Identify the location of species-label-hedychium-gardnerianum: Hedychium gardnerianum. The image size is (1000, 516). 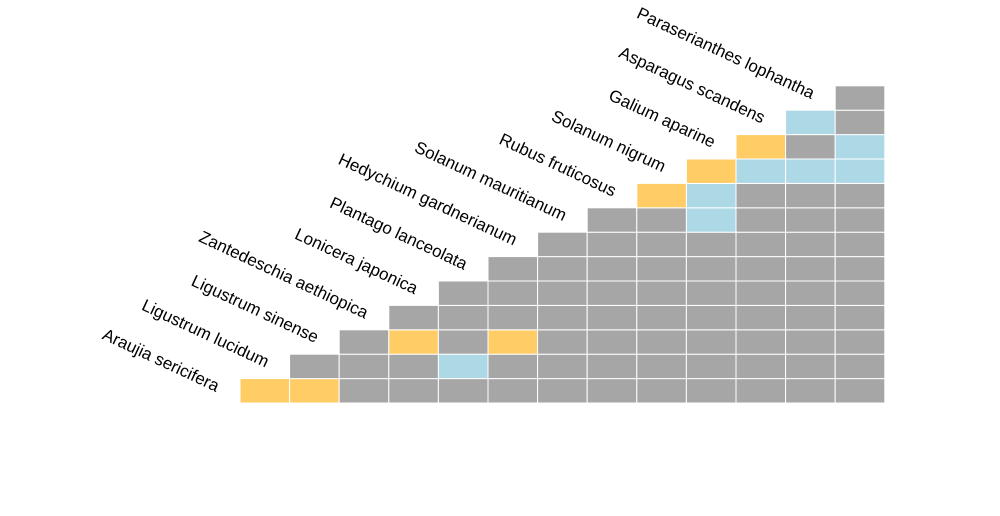
(427, 199).